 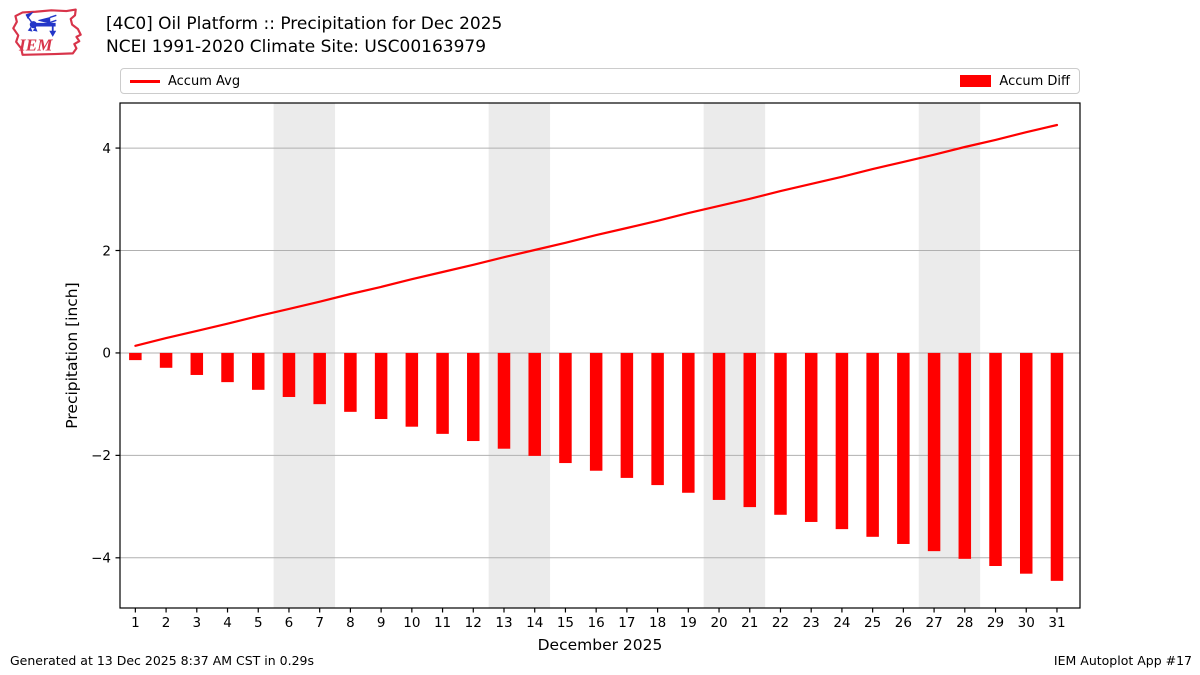 What do you see at coordinates (903, 623) in the screenshot?
I see `x-tick-label: 26` at bounding box center [903, 623].